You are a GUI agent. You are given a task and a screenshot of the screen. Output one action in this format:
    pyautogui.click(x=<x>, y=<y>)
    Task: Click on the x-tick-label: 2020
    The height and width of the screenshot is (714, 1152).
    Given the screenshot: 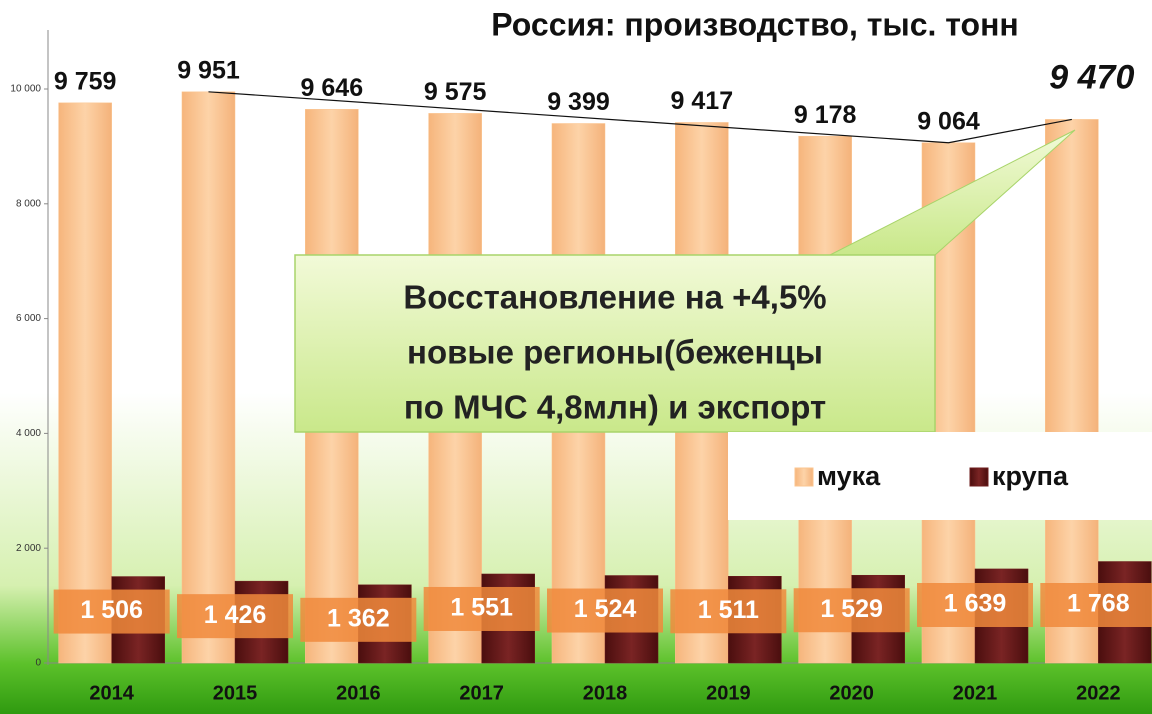 What is the action you would take?
    pyautogui.click(x=851, y=693)
    